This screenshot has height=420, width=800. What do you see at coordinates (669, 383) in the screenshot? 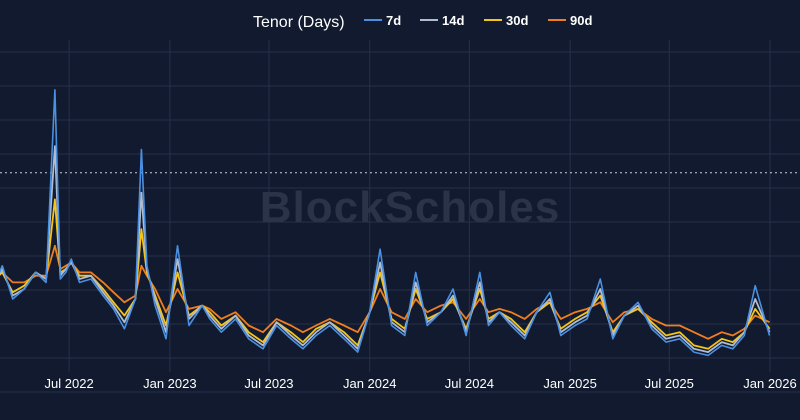
I see `x-tick-label: Jul 2025` at bounding box center [669, 383].